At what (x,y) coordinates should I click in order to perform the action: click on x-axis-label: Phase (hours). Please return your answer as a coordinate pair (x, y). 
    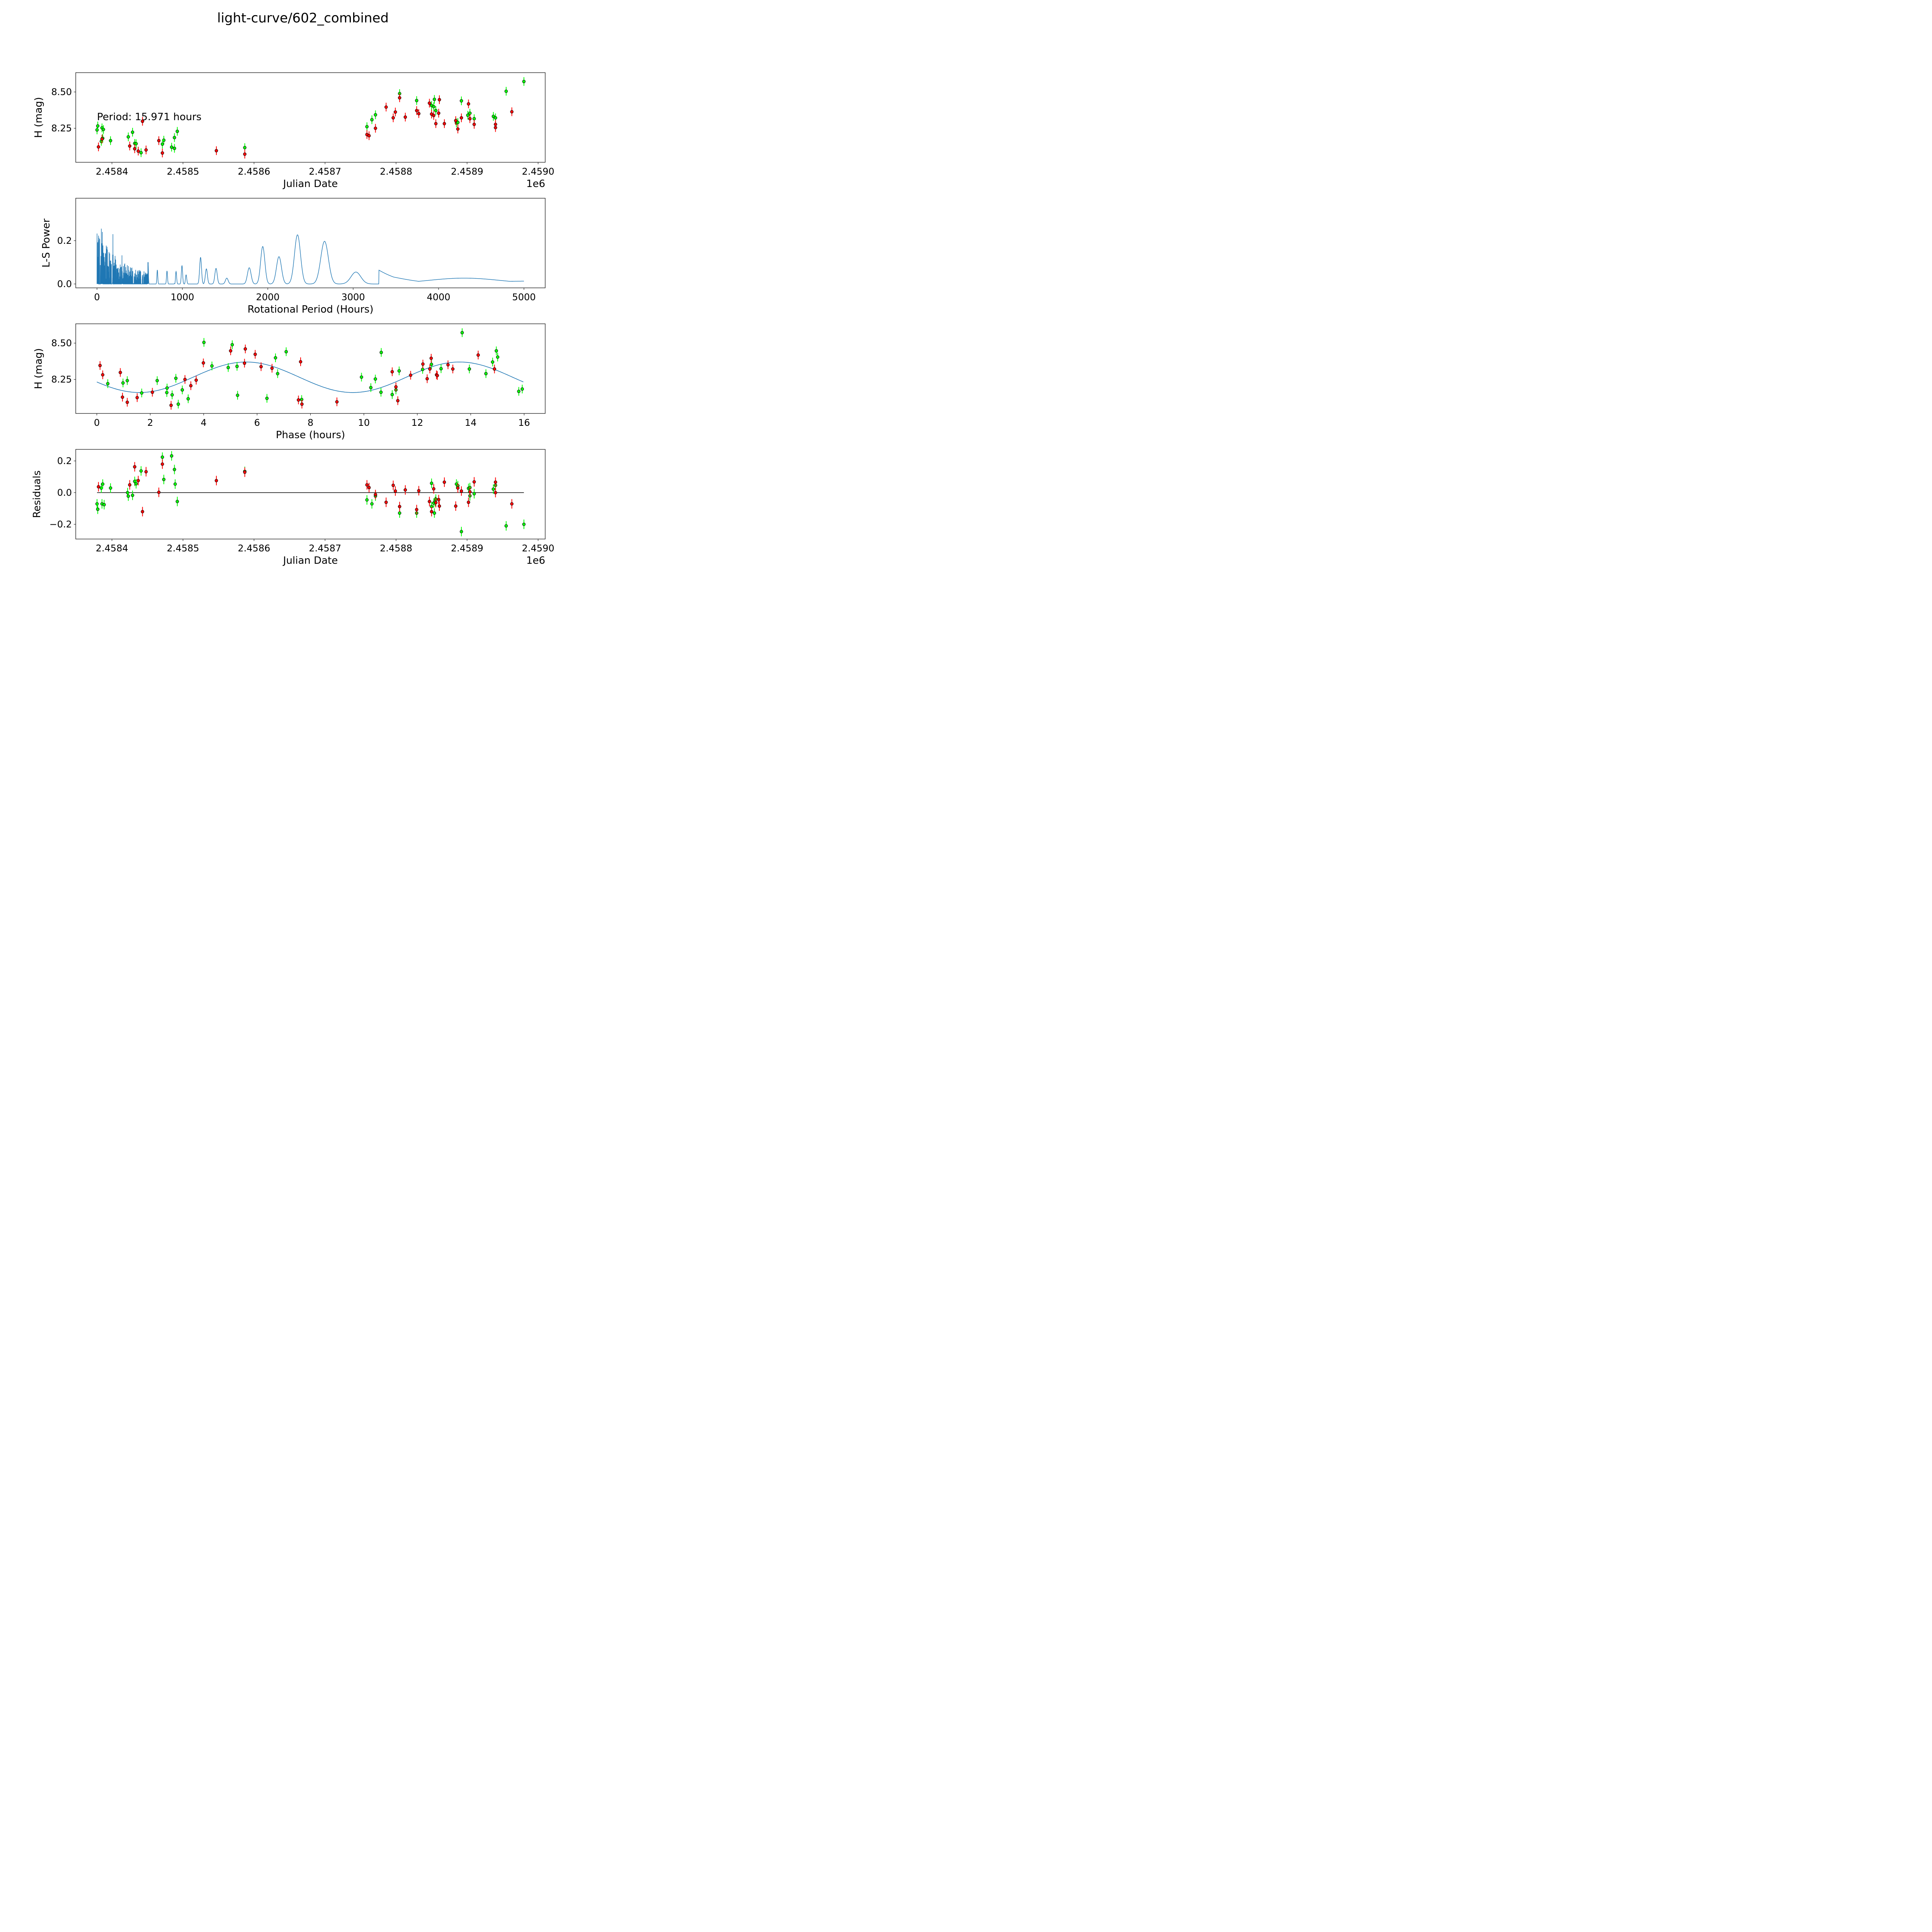
    Looking at the image, I should click on (310, 435).